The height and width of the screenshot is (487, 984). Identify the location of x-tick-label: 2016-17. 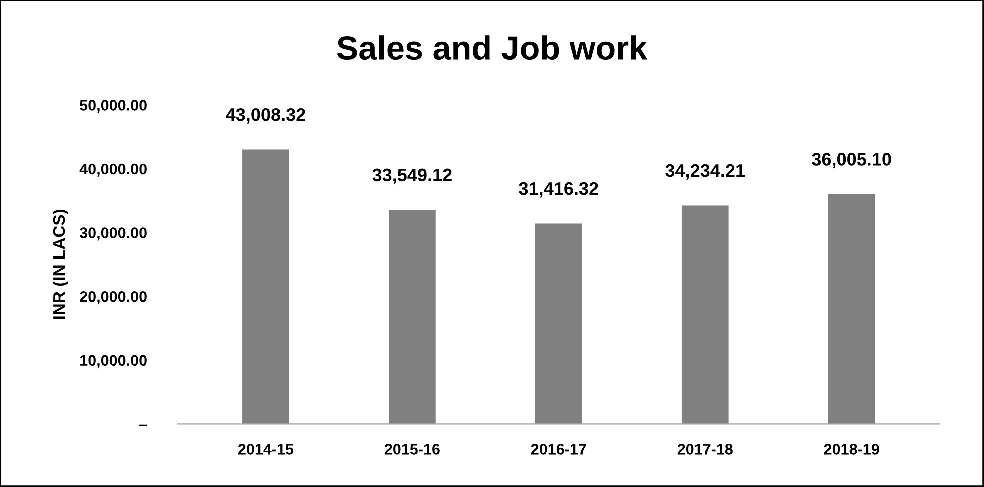
(558, 449).